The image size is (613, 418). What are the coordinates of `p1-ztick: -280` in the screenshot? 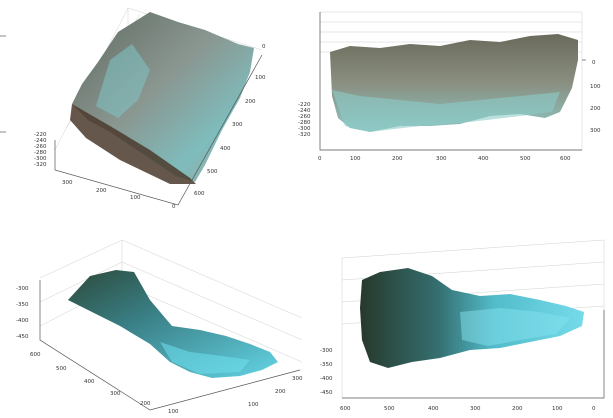 It's located at (40, 153).